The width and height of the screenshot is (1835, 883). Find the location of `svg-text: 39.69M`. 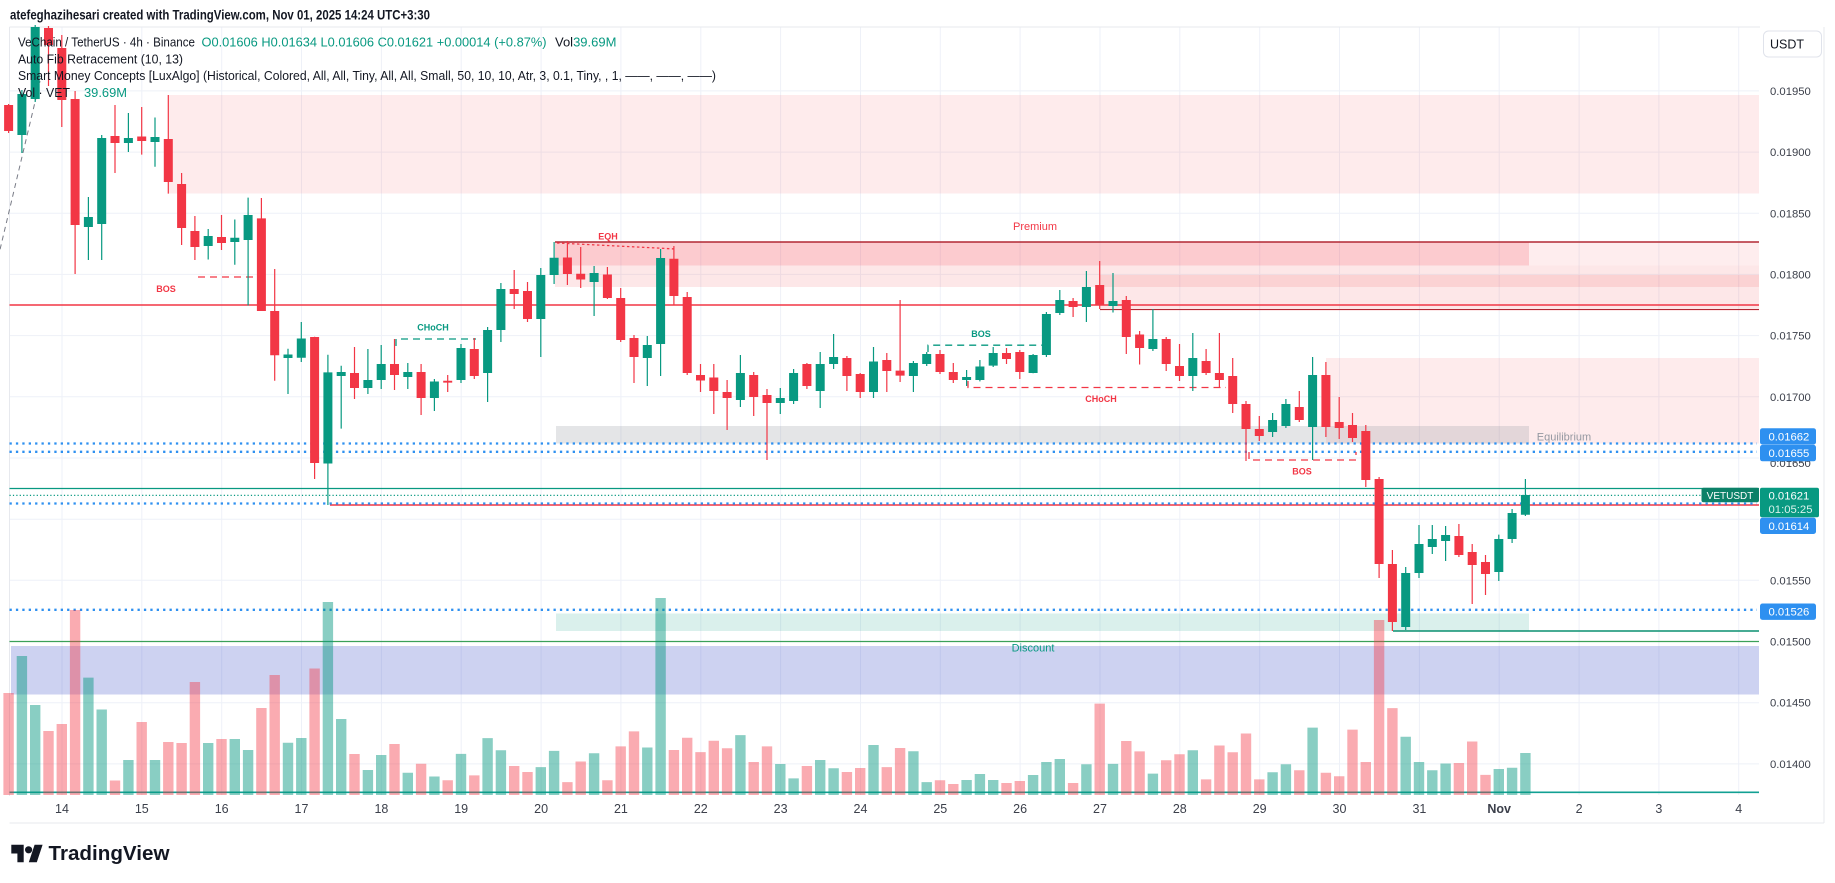

svg-text: 39.69M is located at coordinates (105, 92).